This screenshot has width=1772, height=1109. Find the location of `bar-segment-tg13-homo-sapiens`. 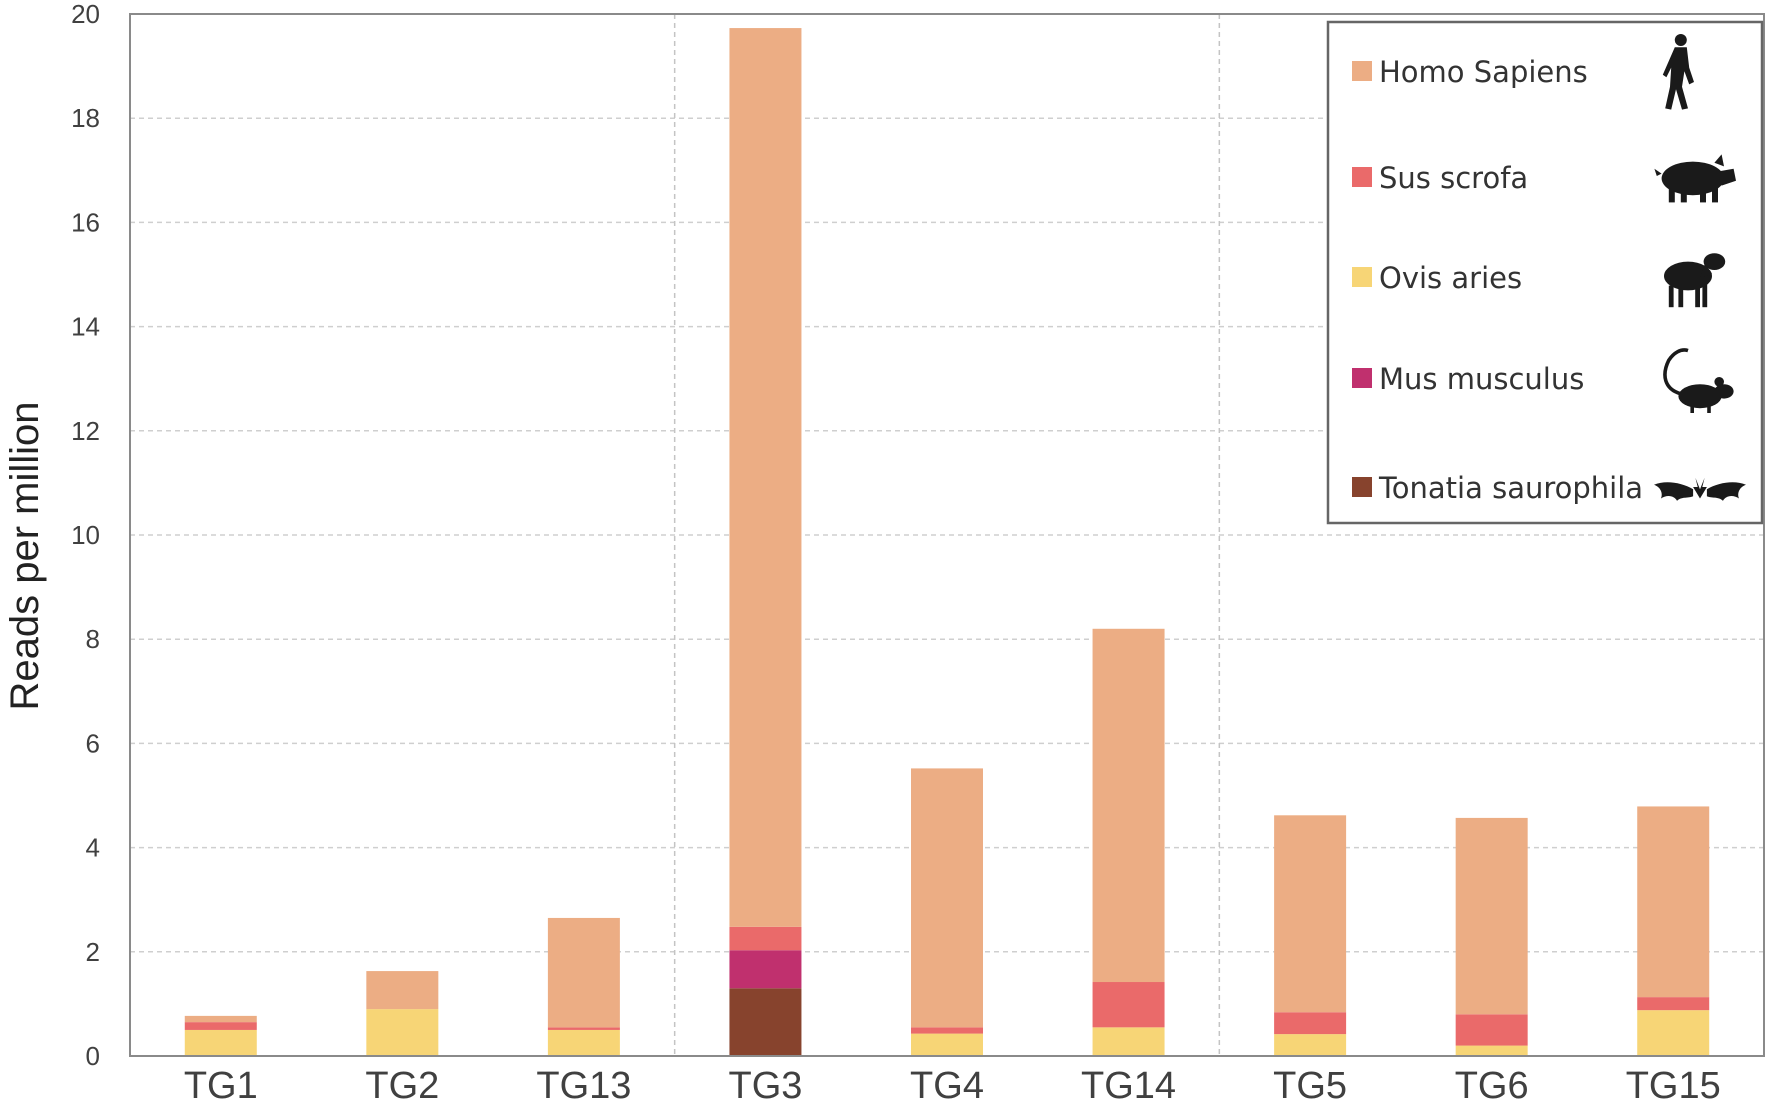

bar-segment-tg13-homo-sapiens is located at coordinates (583, 972).